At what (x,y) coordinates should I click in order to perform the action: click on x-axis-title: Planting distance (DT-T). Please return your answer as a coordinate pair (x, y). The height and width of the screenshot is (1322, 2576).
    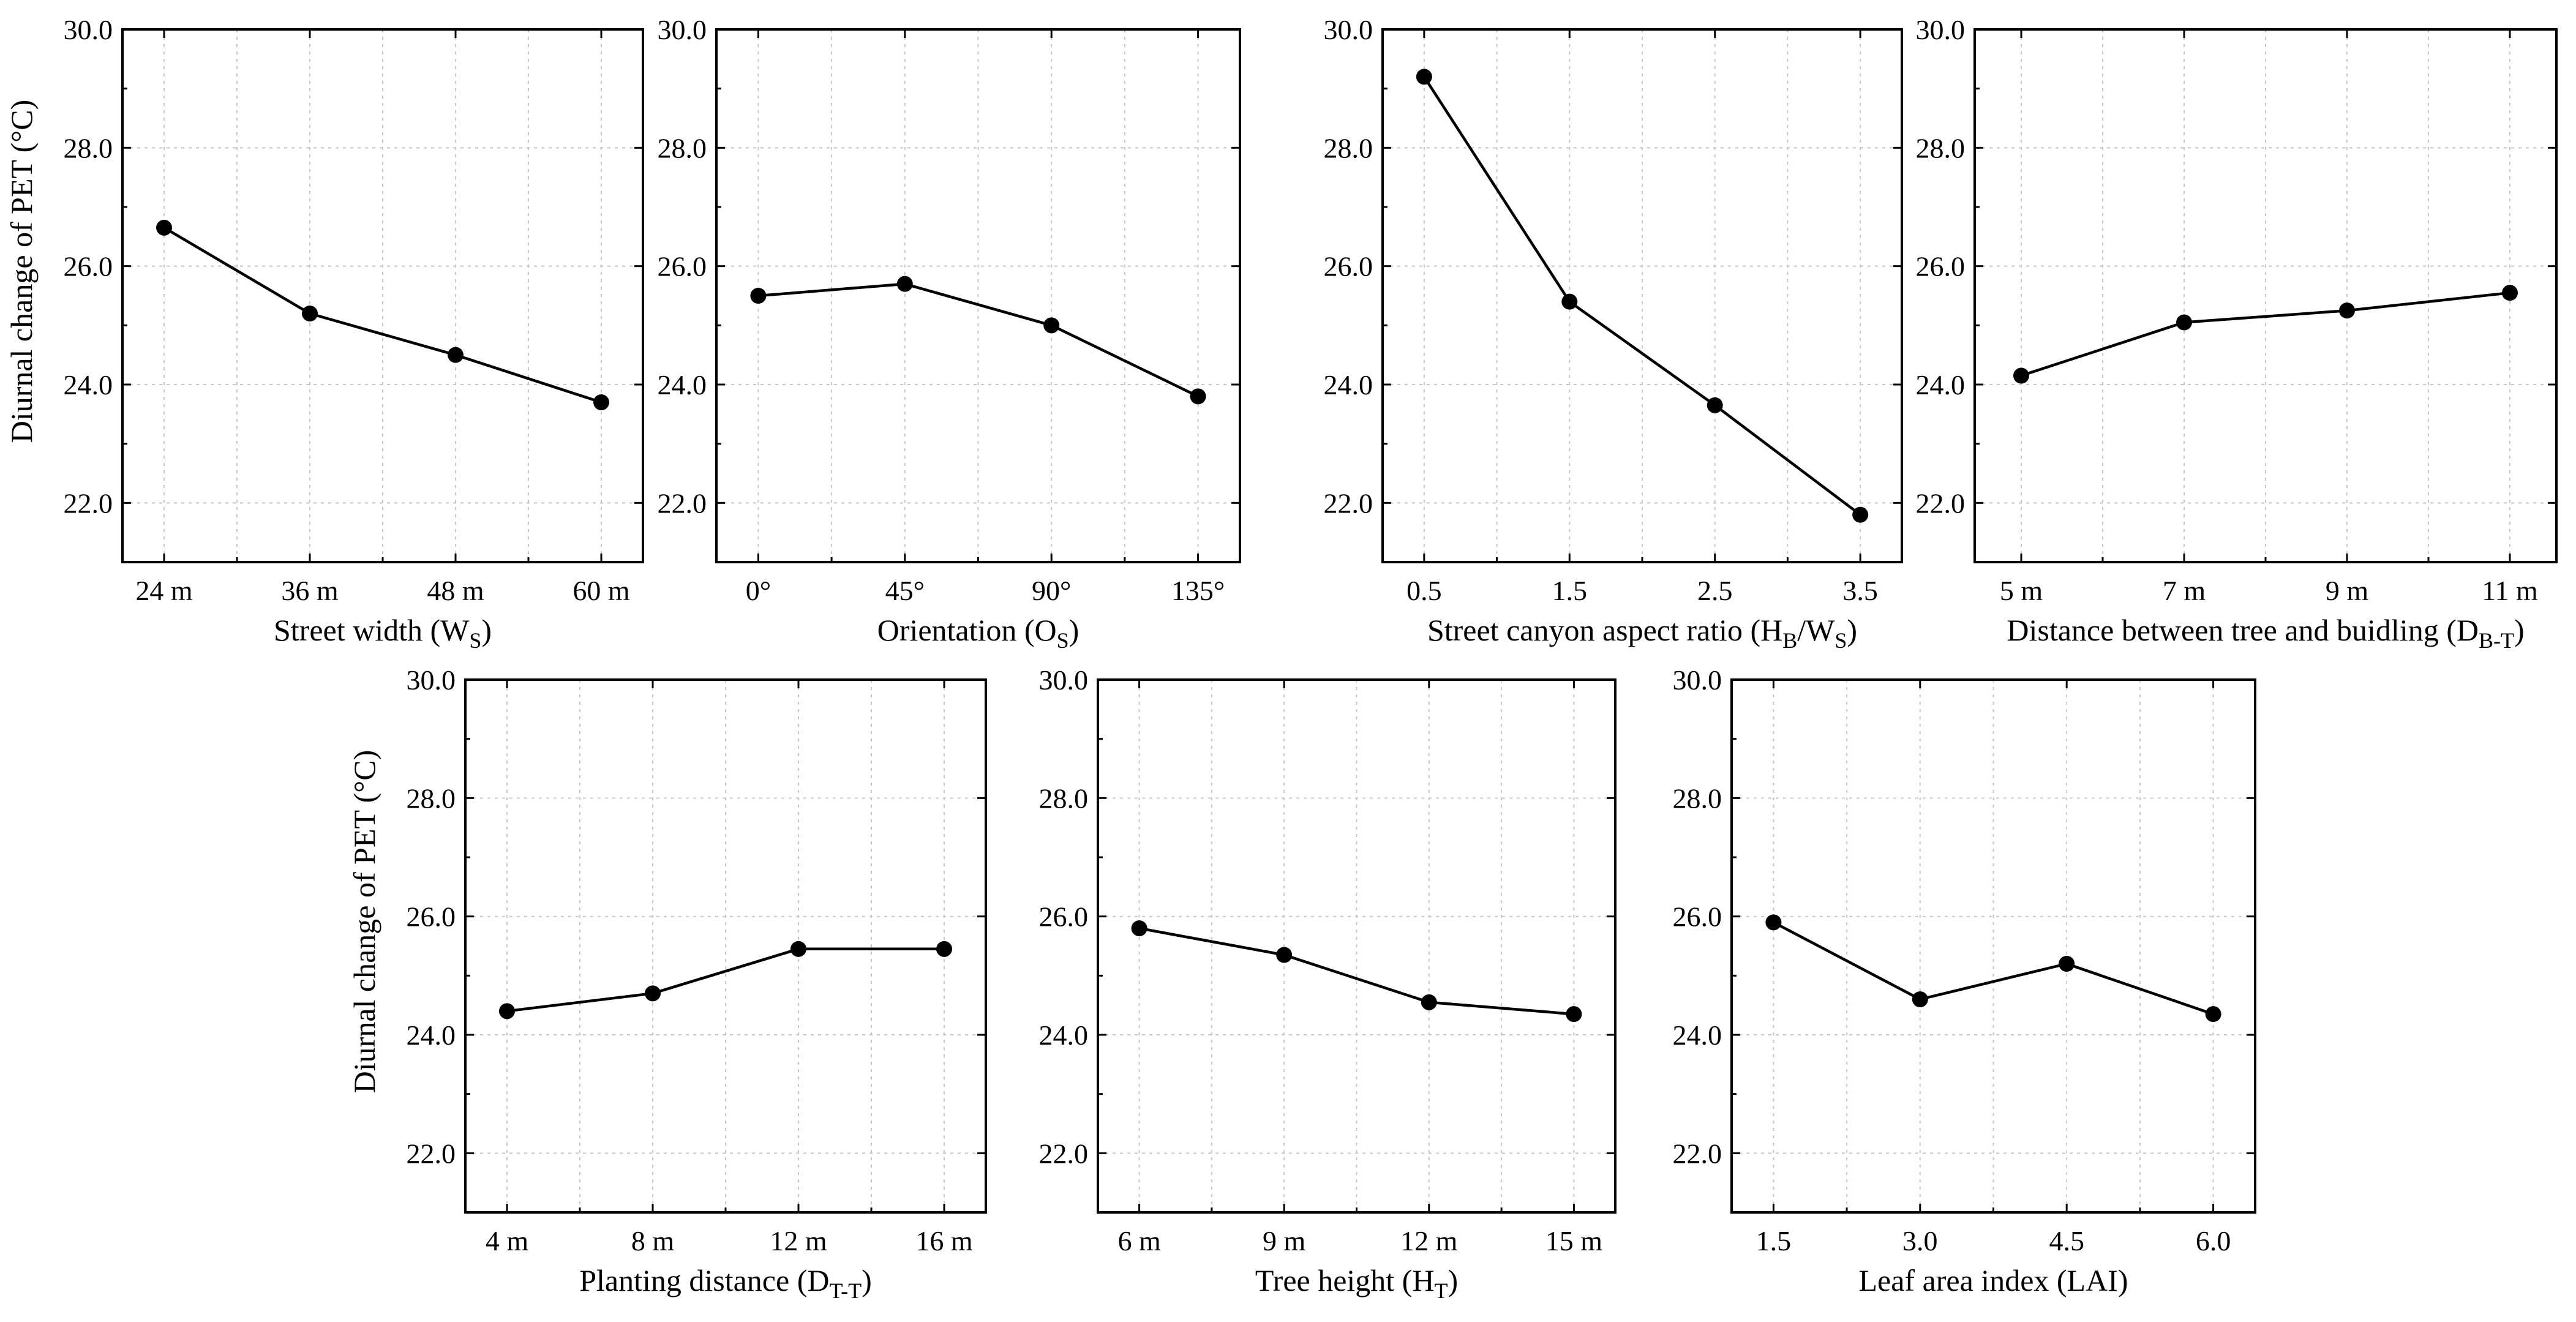
    Looking at the image, I should click on (725, 1283).